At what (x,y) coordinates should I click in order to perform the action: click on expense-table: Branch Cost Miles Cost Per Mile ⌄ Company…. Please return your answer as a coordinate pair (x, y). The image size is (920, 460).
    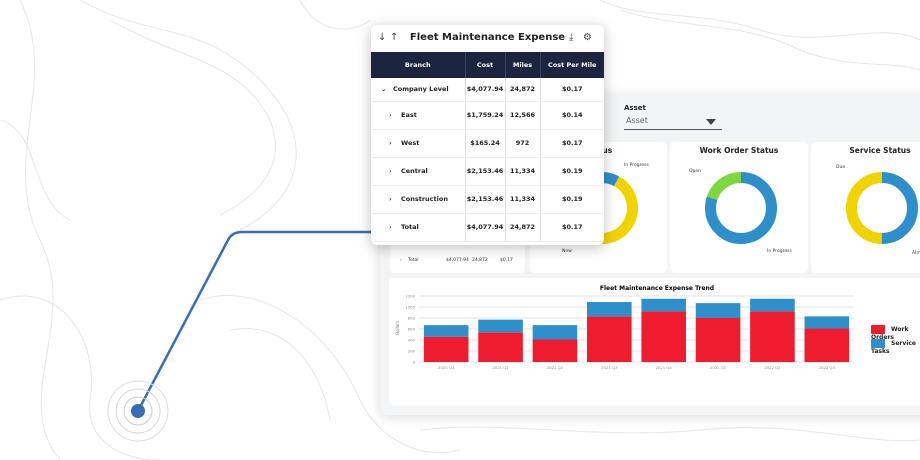
    Looking at the image, I should click on (487, 147).